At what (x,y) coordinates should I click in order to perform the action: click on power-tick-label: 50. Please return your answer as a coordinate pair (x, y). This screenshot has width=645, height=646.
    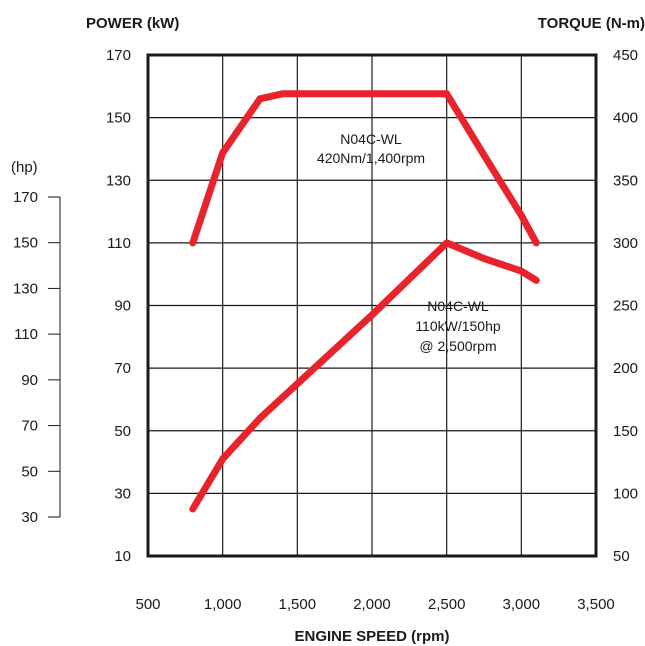
    Looking at the image, I should click on (122, 431).